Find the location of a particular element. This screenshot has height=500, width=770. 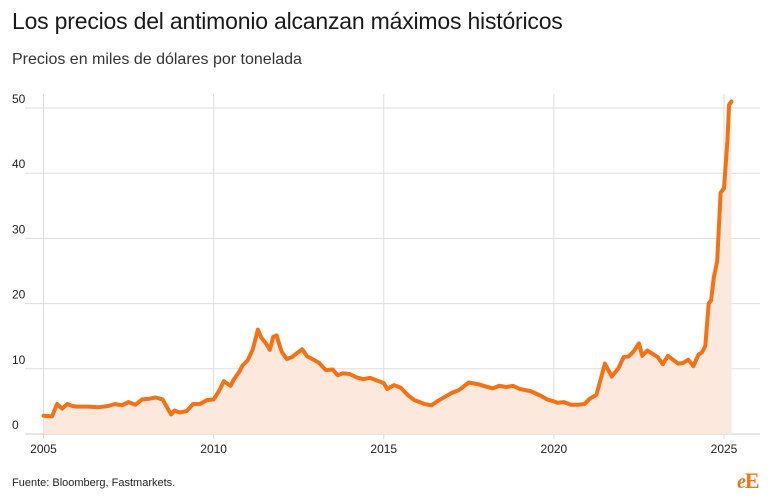

x-tick-label: 2010 is located at coordinates (213, 449).